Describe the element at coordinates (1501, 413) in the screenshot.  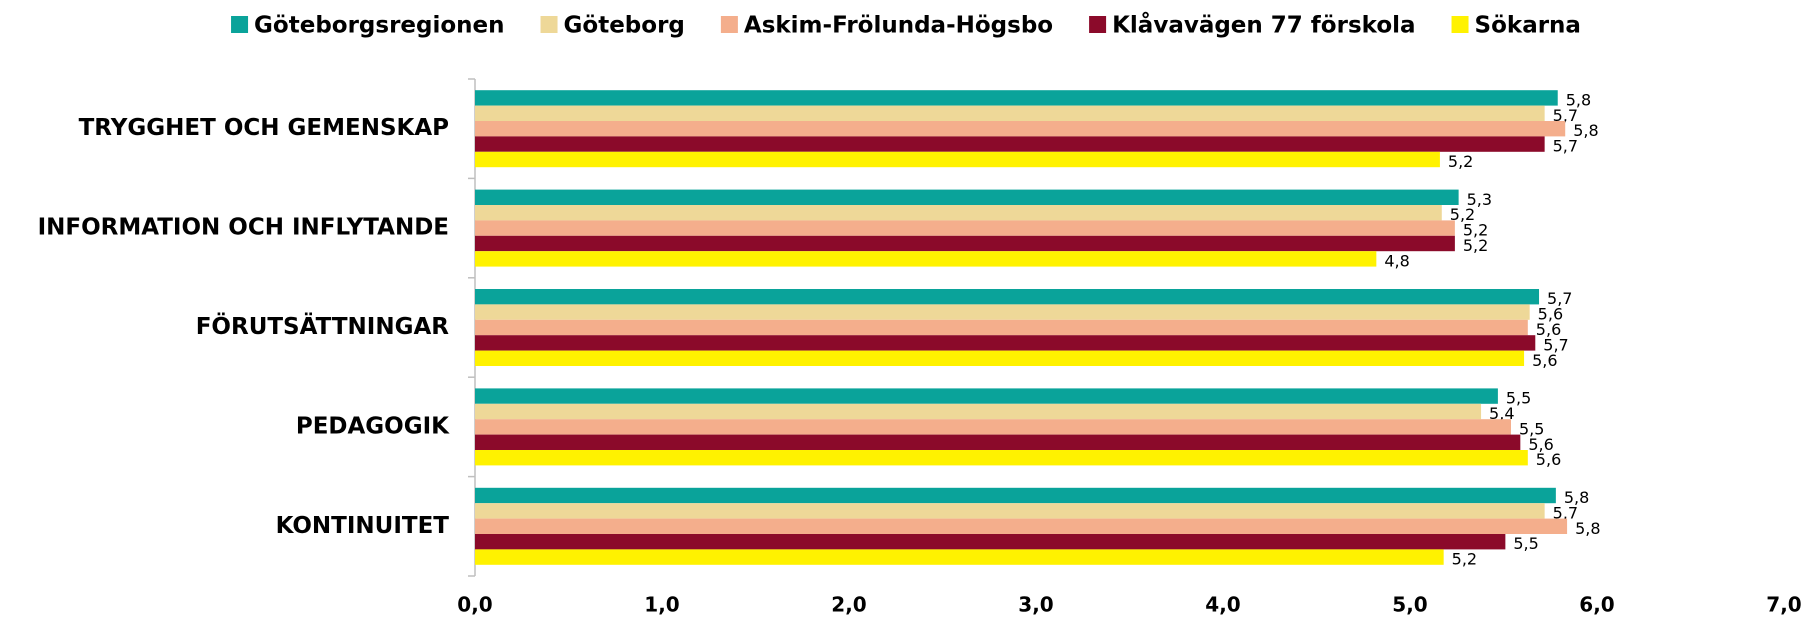
I see `value-label: 5,4` at that location.